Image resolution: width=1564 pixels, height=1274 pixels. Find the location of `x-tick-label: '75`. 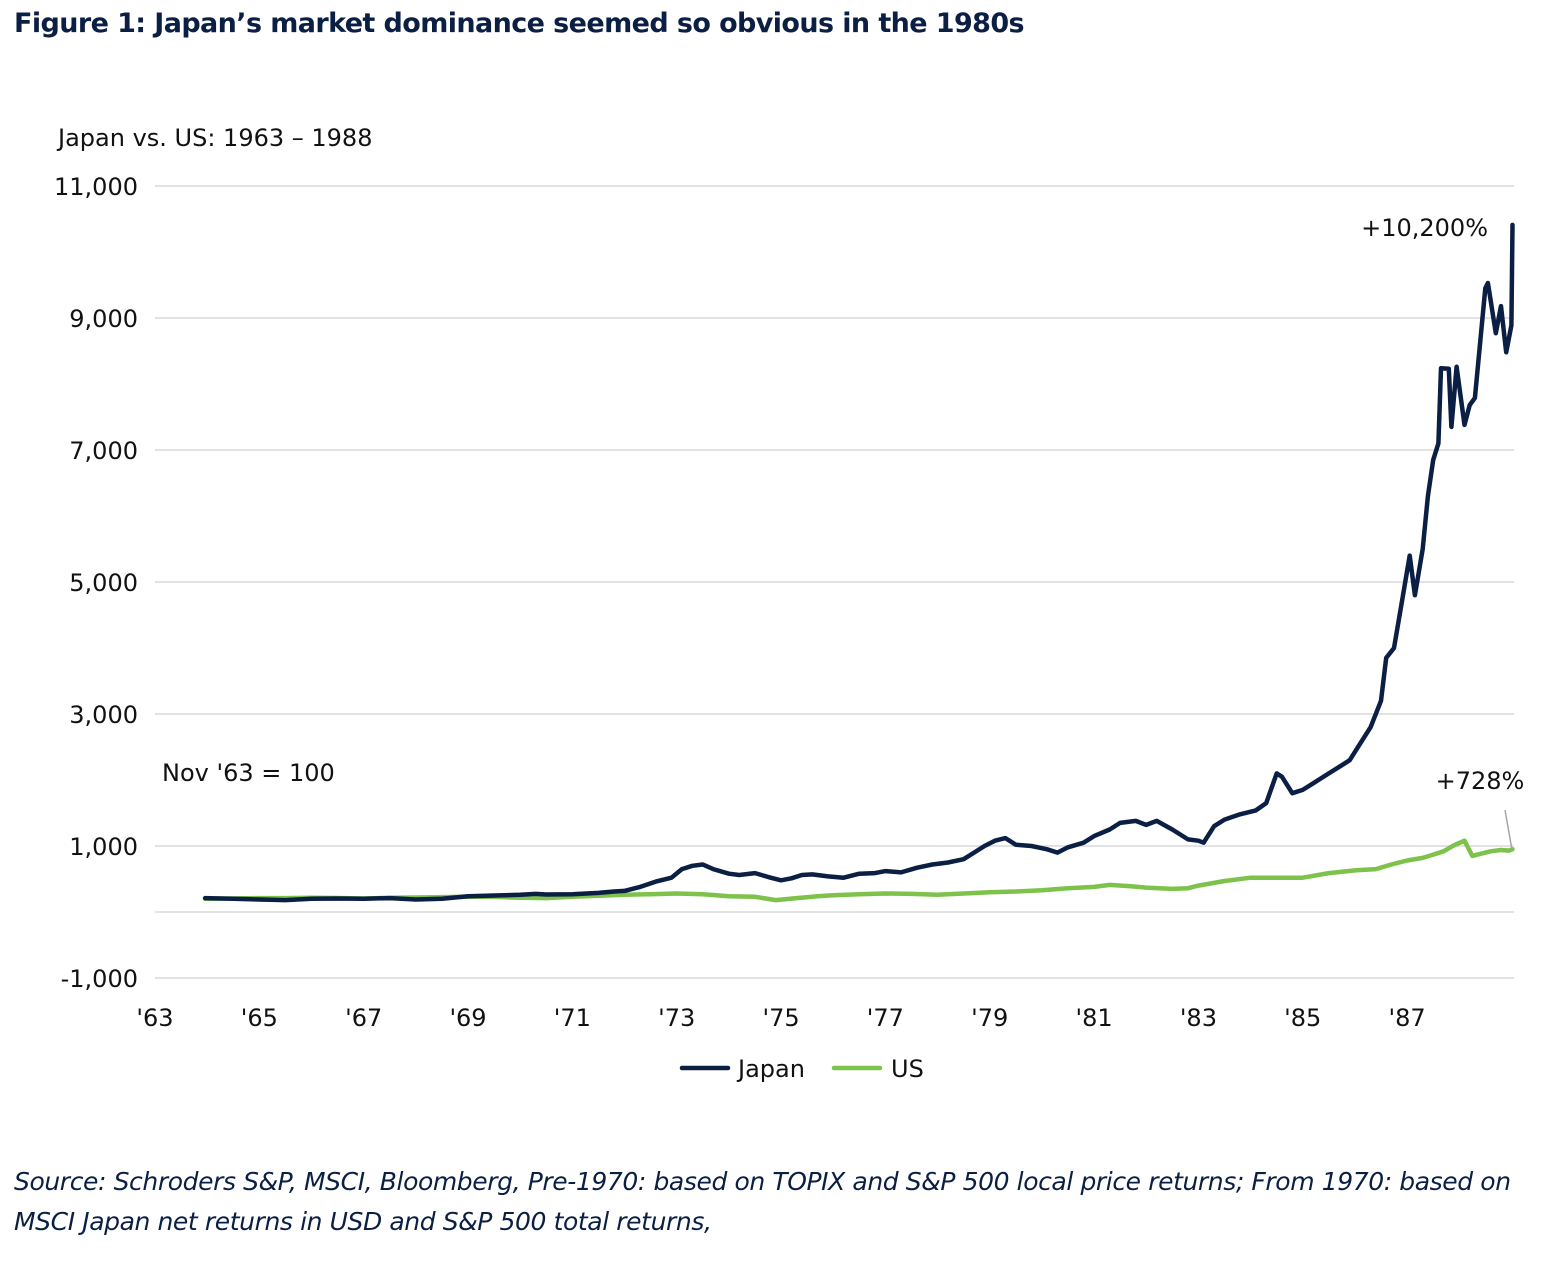

x-tick-label: '75 is located at coordinates (780, 1018).